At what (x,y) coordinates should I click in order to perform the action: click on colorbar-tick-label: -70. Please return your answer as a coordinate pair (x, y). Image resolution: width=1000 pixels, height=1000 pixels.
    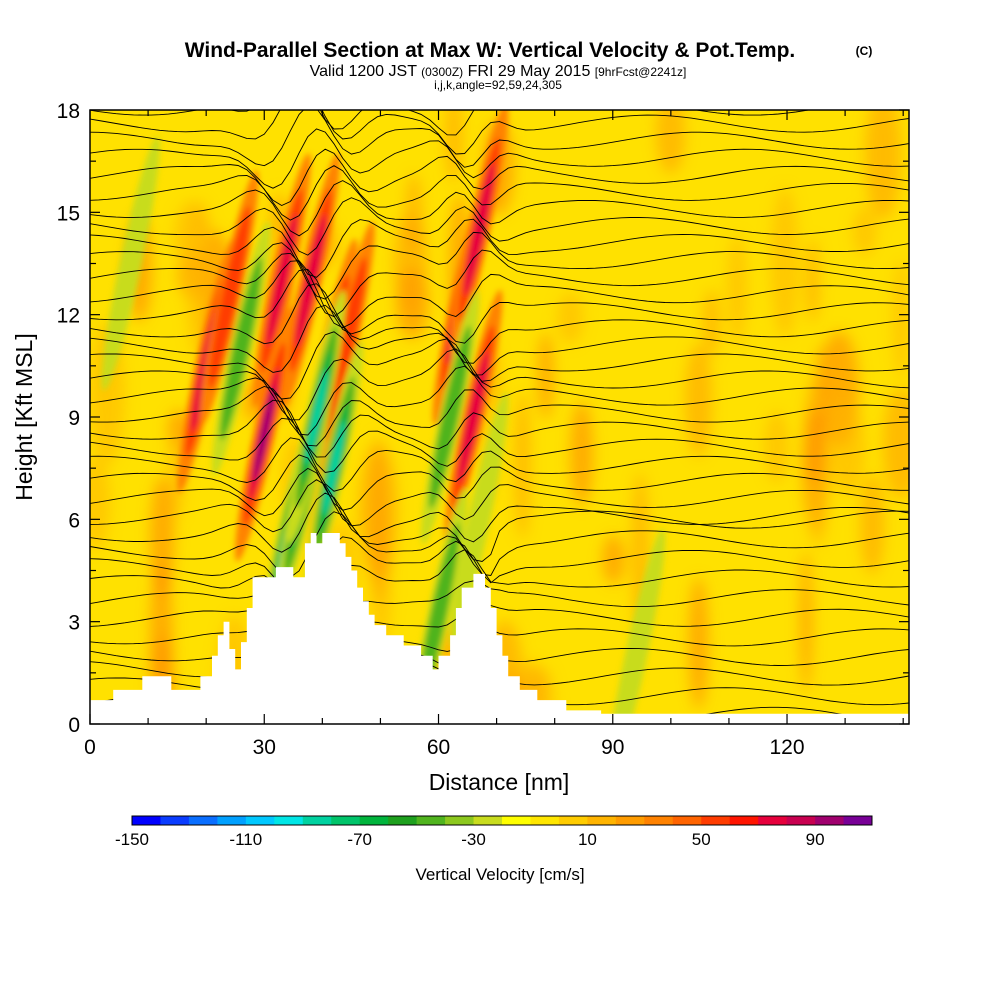
    Looking at the image, I should click on (359, 839).